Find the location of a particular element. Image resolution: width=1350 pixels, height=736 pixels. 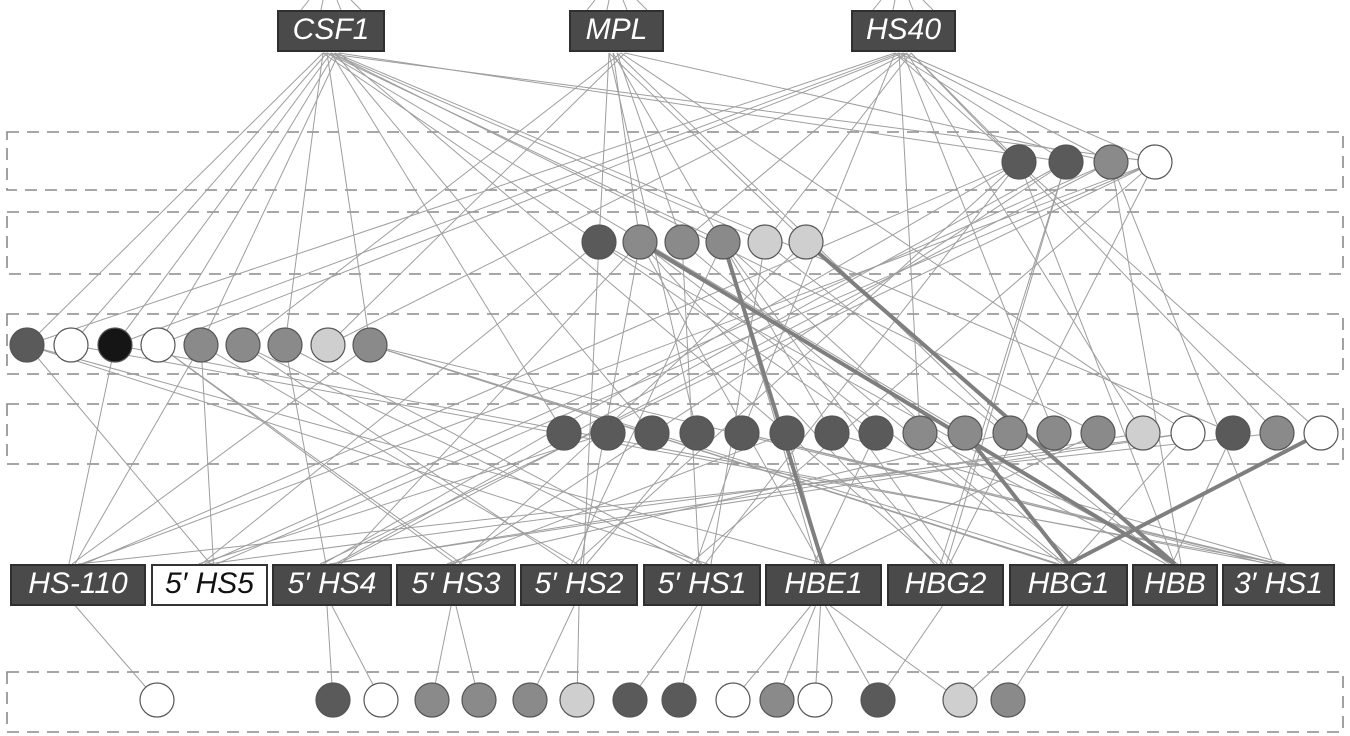

band-2-box is located at coordinates (675, 243).